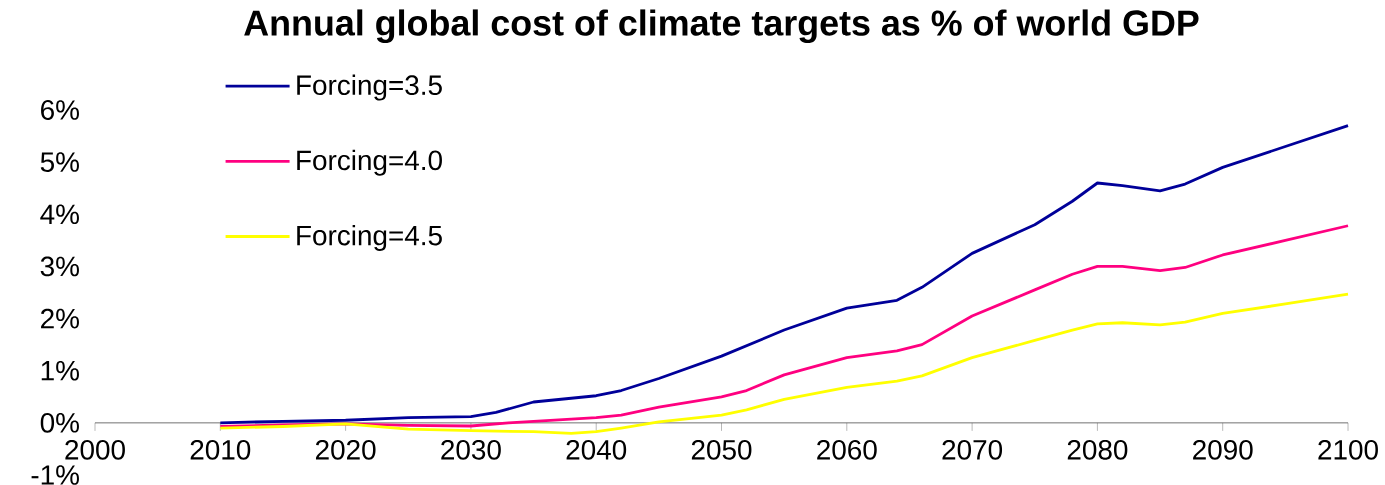 This screenshot has height=485, width=1385. I want to click on x-tick-label: 2040, so click(596, 449).